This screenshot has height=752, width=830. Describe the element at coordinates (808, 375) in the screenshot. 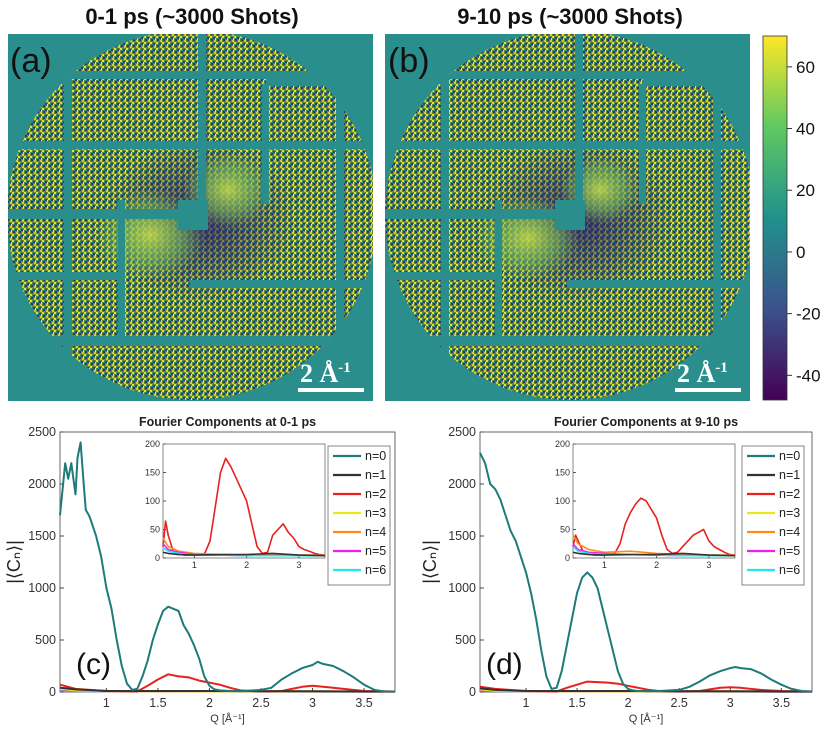

I see `colorbar-tick-label: -40` at that location.